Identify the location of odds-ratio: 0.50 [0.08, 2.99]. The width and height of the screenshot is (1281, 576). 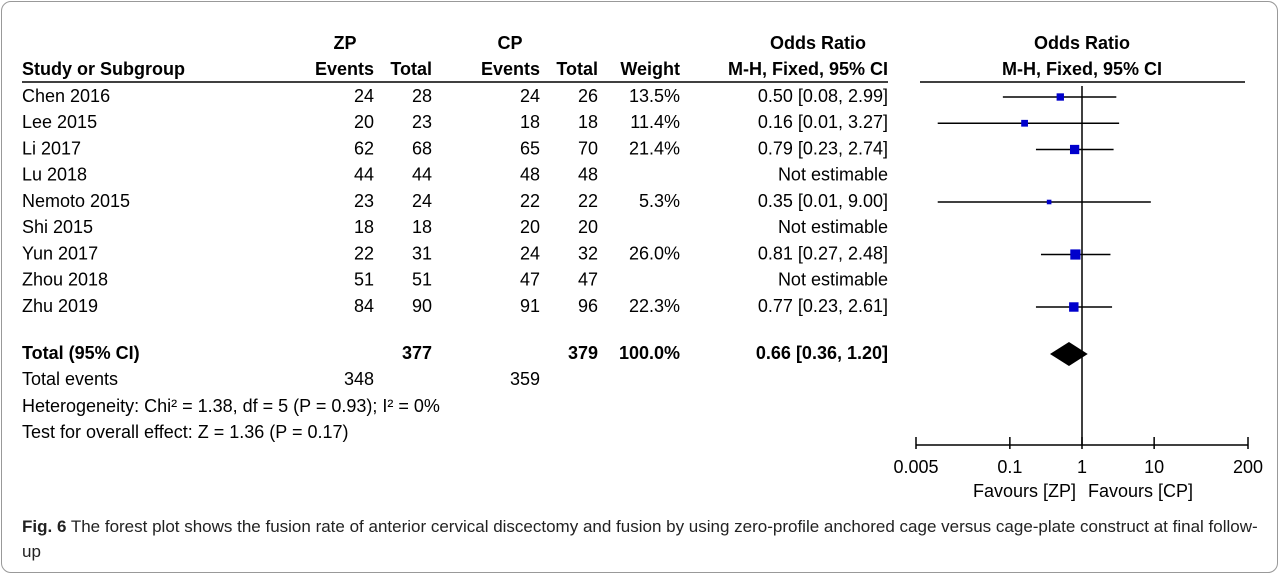
(823, 96).